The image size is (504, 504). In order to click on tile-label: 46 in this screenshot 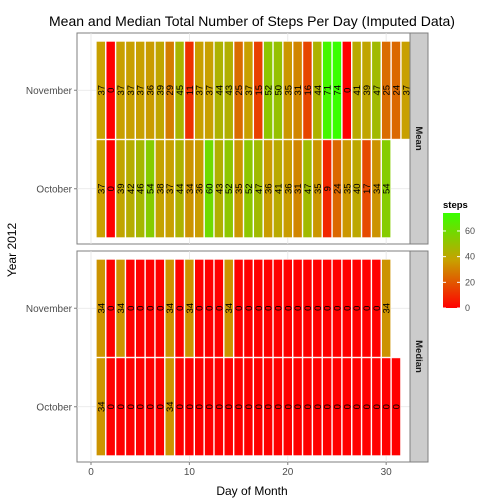, I will do `click(141, 188)`.